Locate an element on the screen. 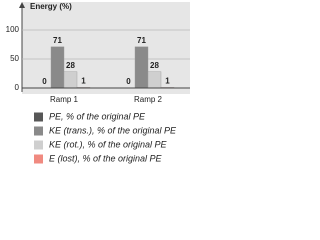  x-tick-label: Ramp 2 is located at coordinates (148, 99).